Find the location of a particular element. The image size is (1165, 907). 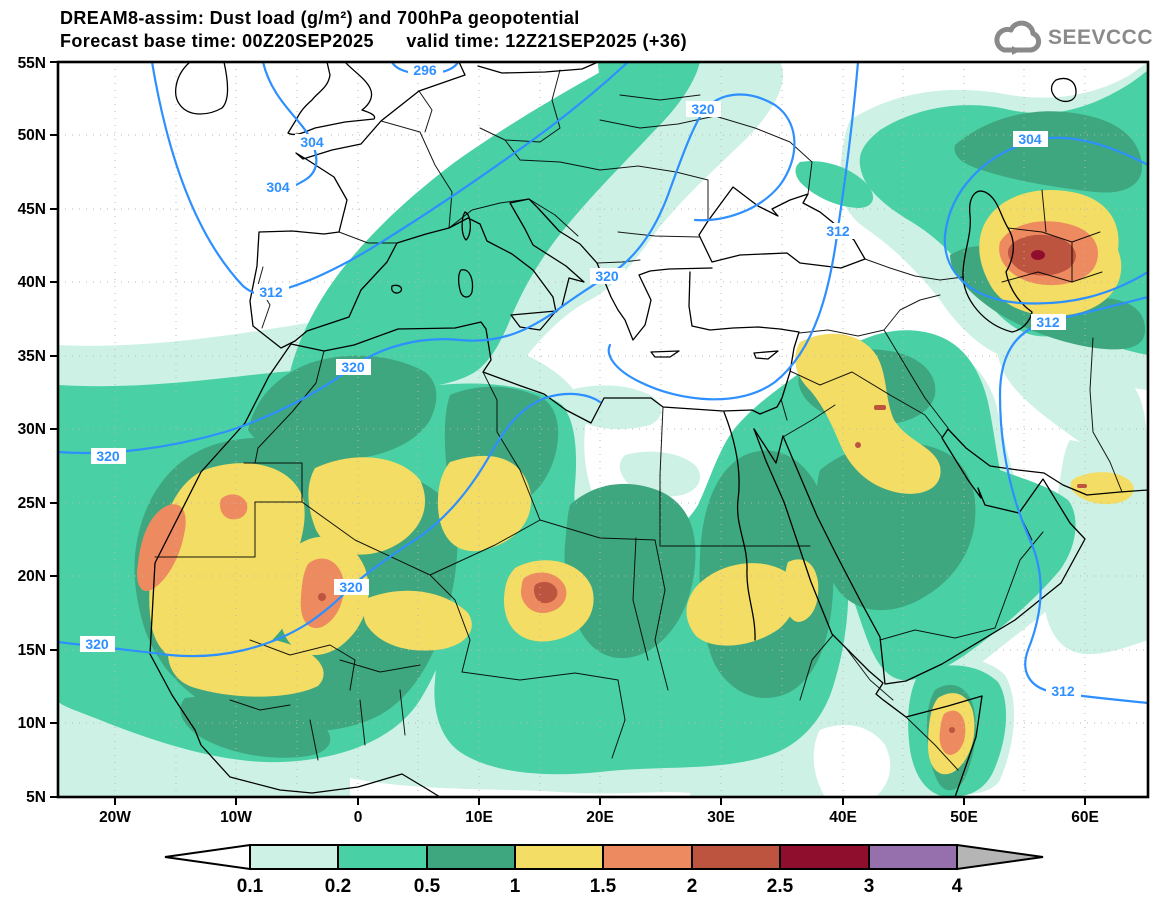

lat-label: 10N is located at coordinates (32, 723).